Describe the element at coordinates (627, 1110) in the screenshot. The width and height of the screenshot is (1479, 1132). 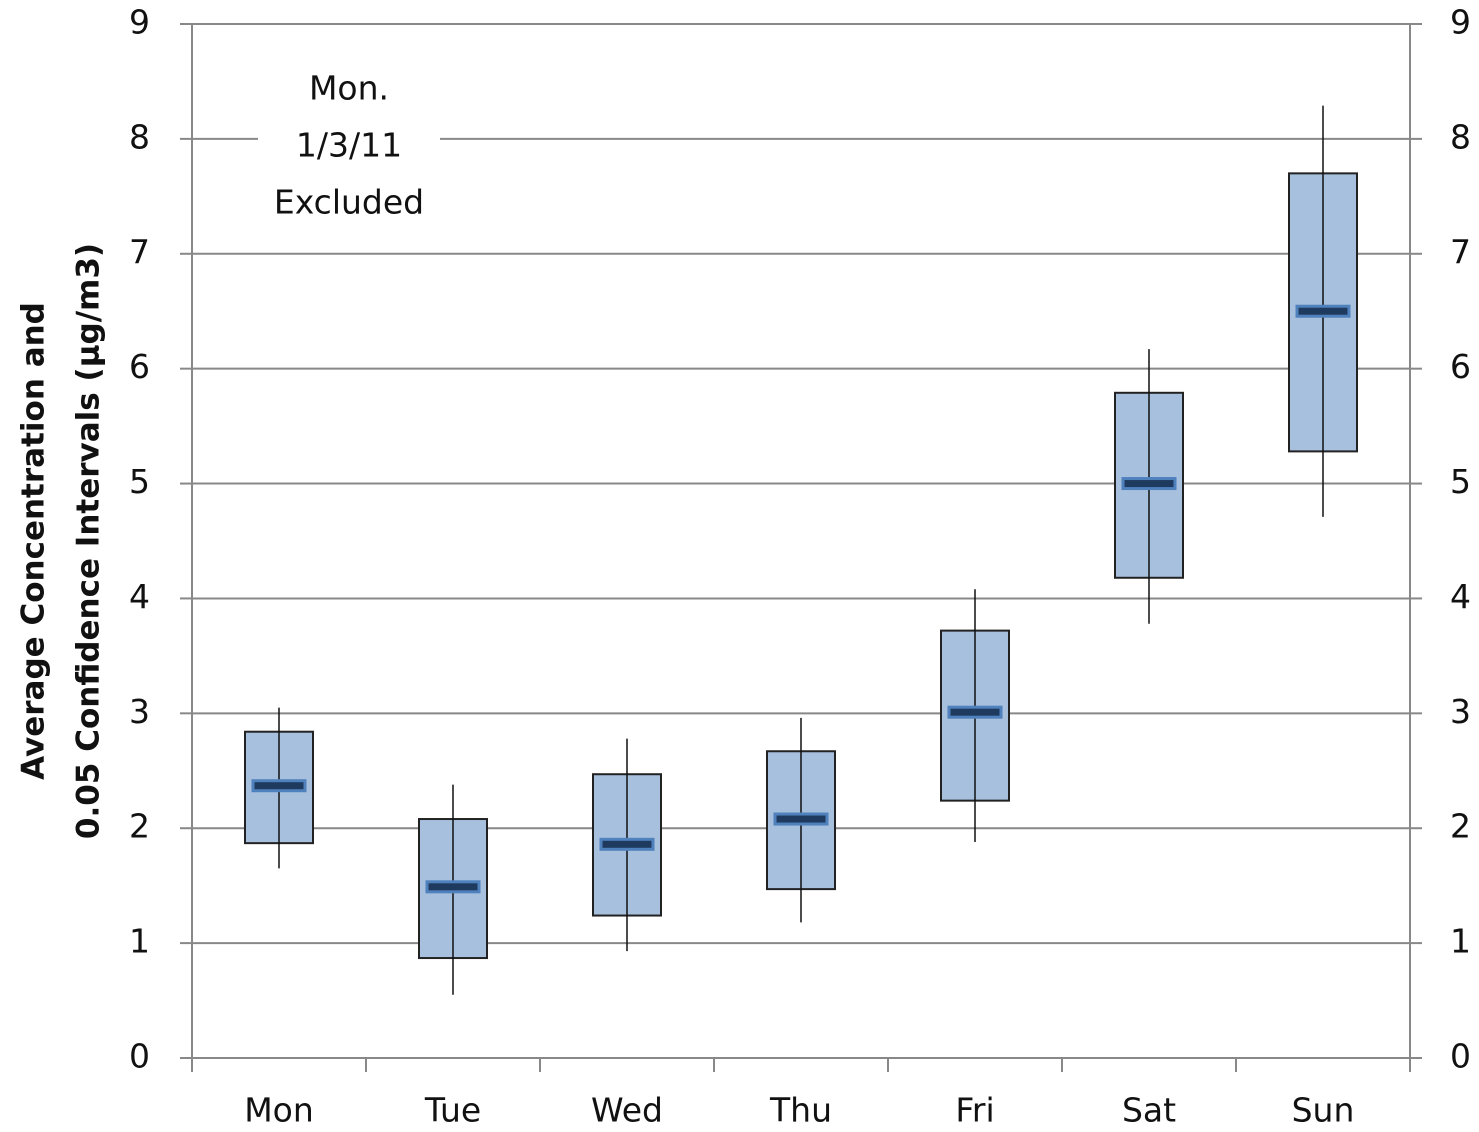
I see `x-tick-label: Wed` at that location.